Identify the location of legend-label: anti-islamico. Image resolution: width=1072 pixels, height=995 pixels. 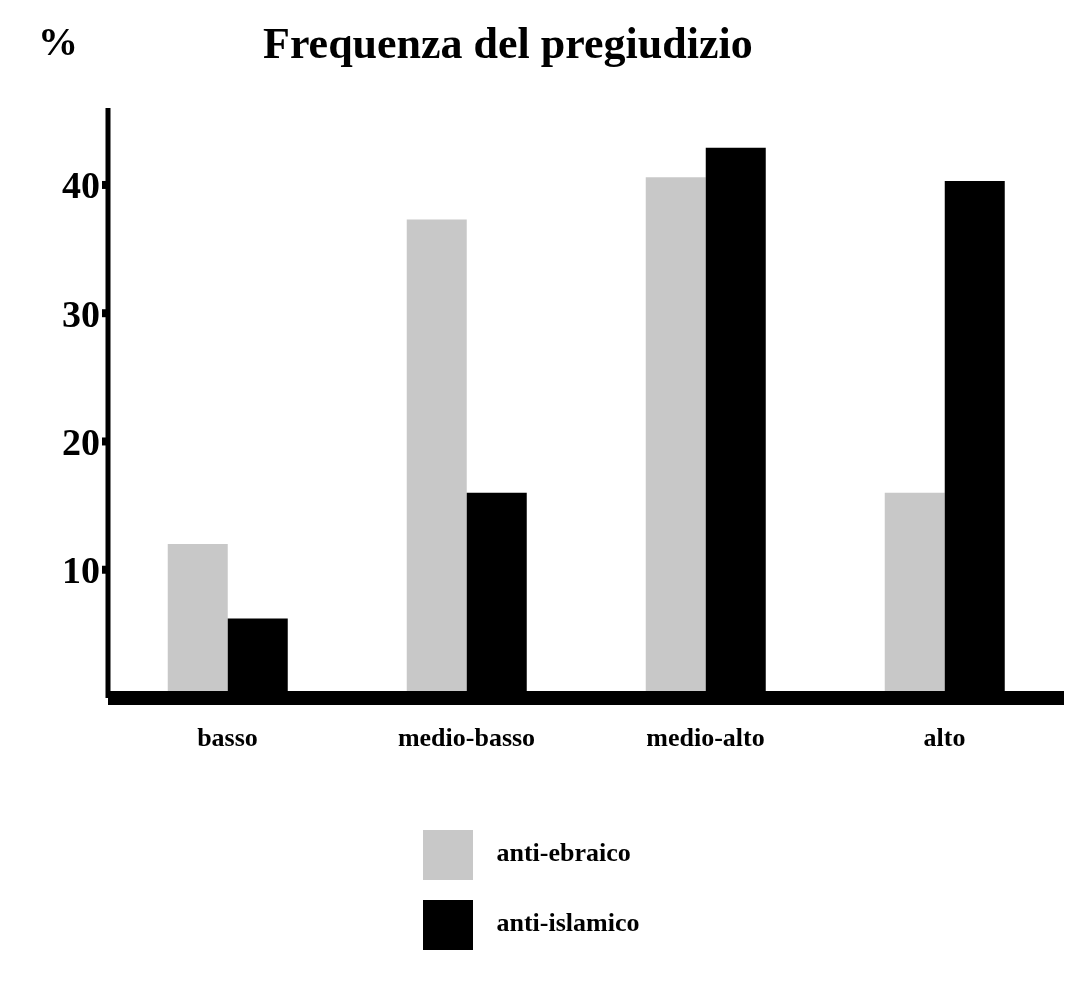
(568, 922).